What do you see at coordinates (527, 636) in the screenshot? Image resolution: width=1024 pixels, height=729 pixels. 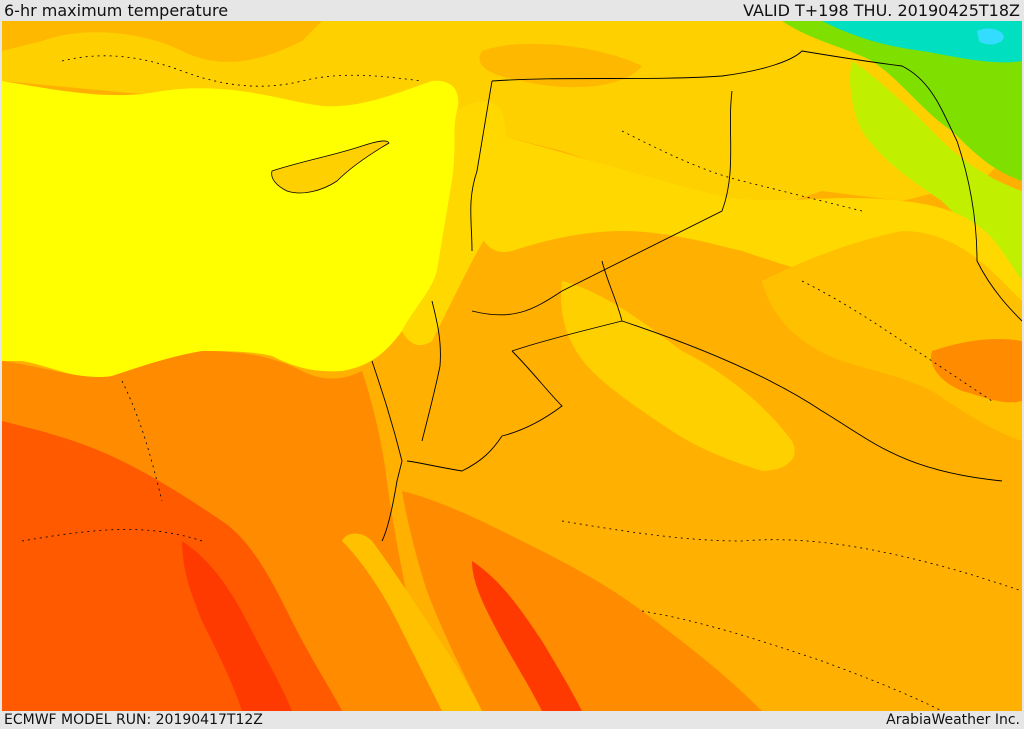 I see `hejaz-hottest-strip` at bounding box center [527, 636].